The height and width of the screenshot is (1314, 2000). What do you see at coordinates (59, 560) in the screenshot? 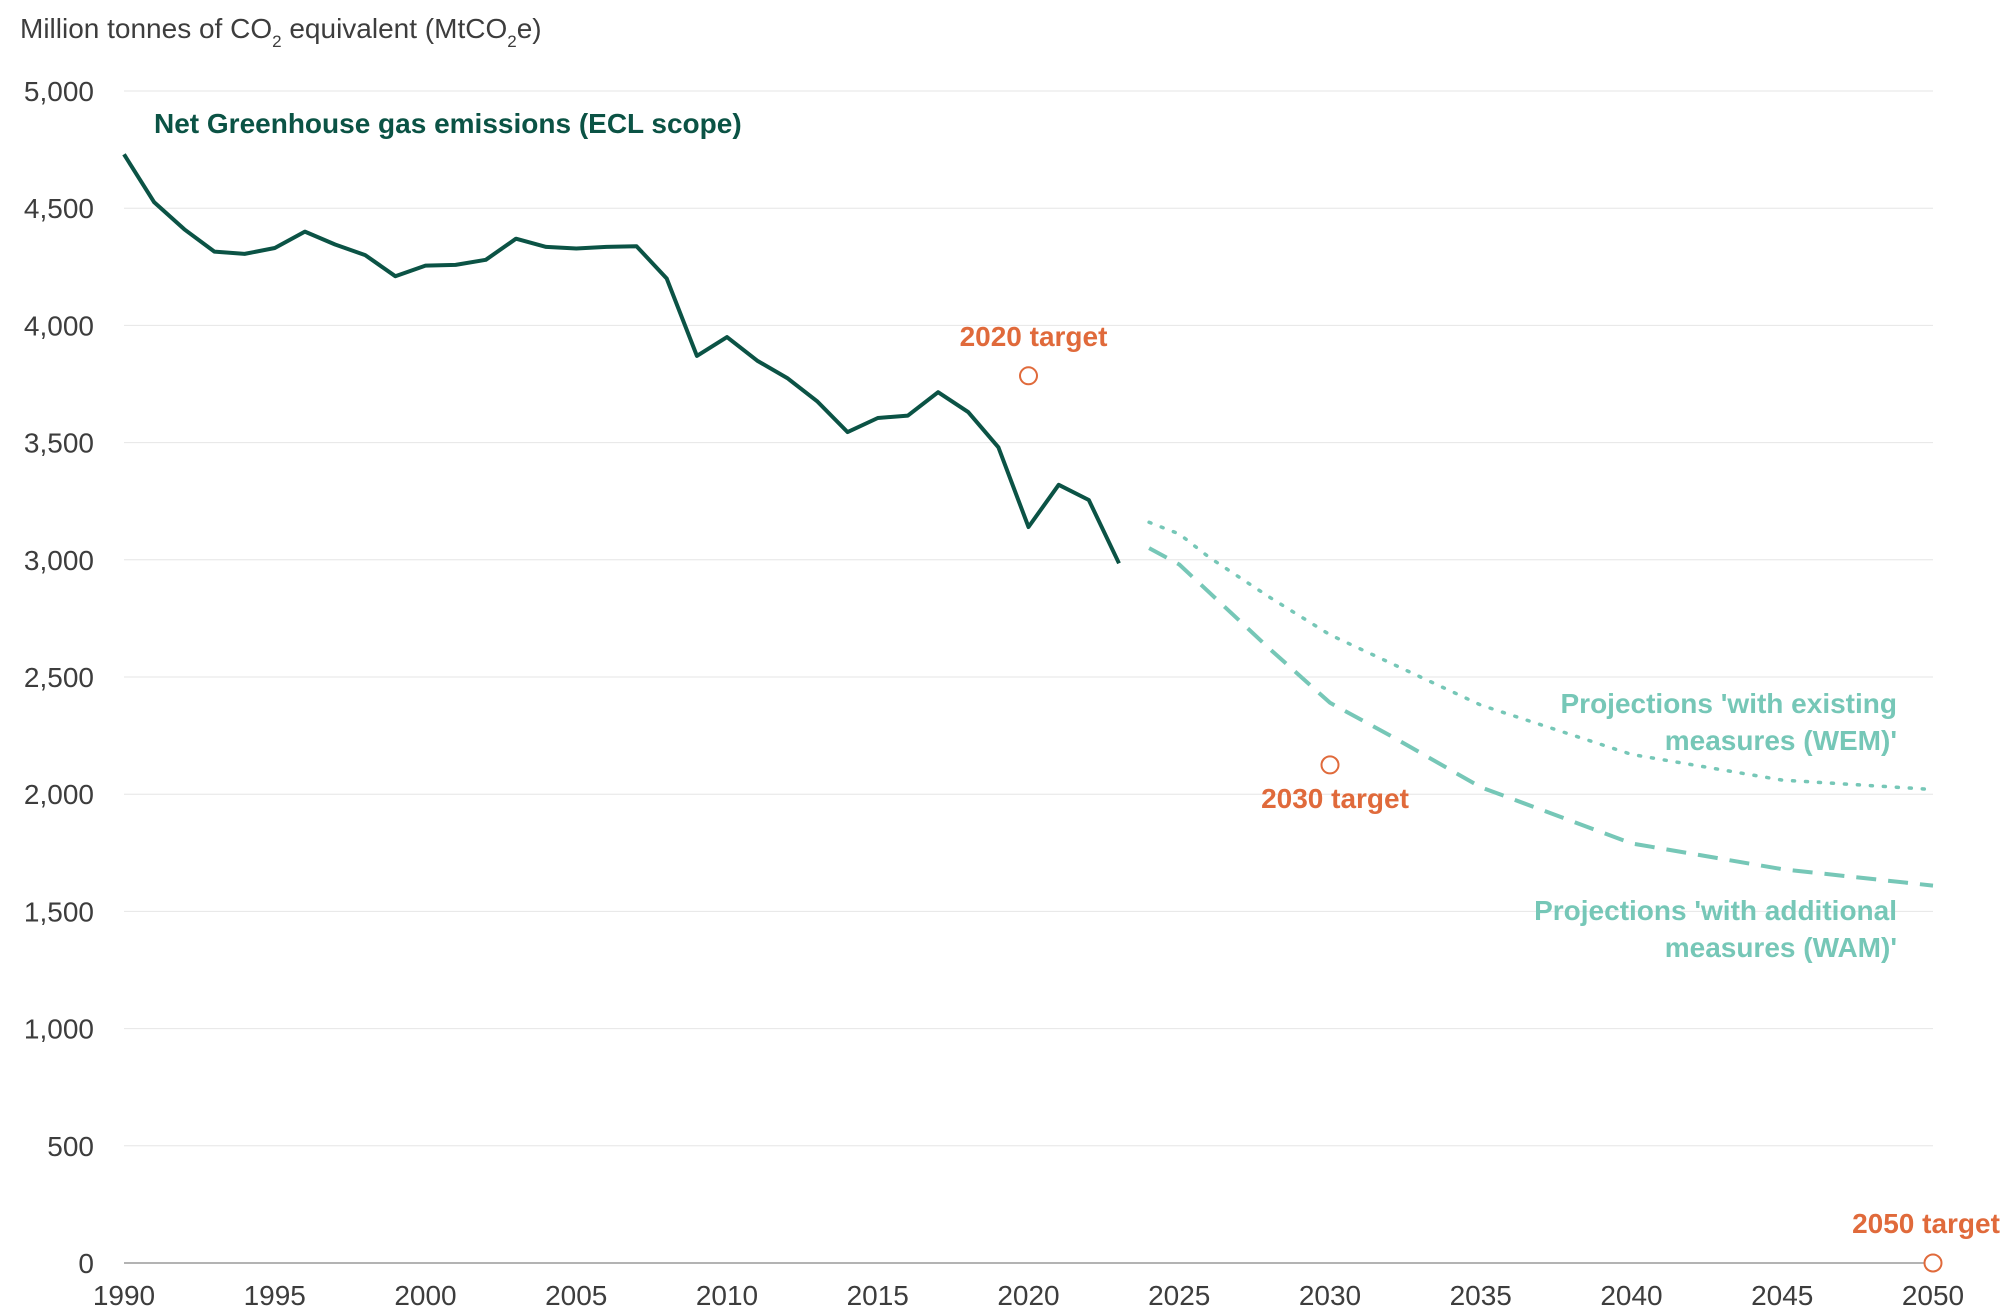
I see `y-tick-label: 3,000` at bounding box center [59, 560].